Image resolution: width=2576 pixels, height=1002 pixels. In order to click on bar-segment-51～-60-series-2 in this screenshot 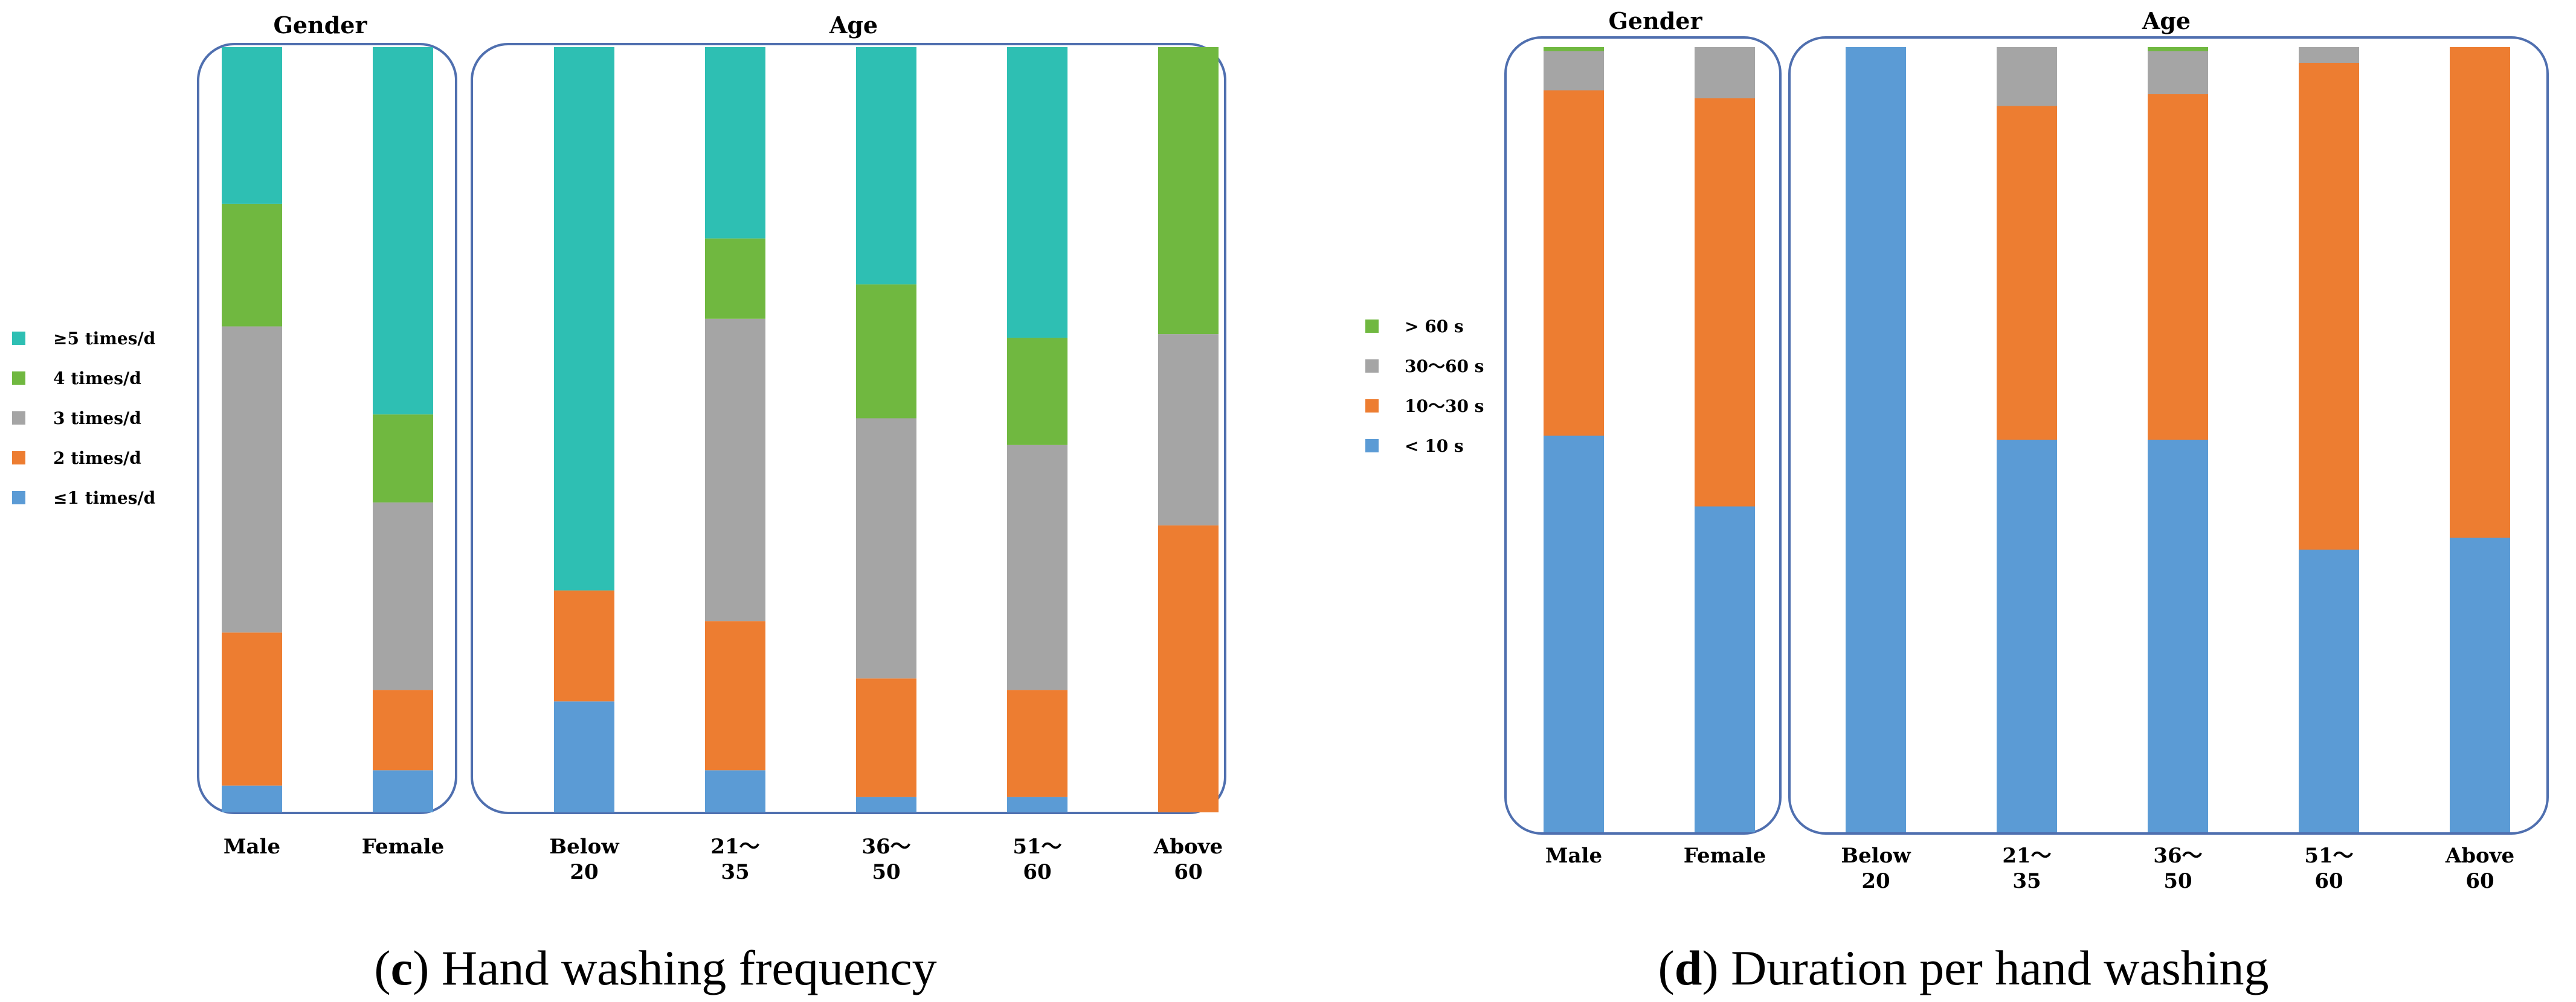, I will do `click(2329, 55)`.